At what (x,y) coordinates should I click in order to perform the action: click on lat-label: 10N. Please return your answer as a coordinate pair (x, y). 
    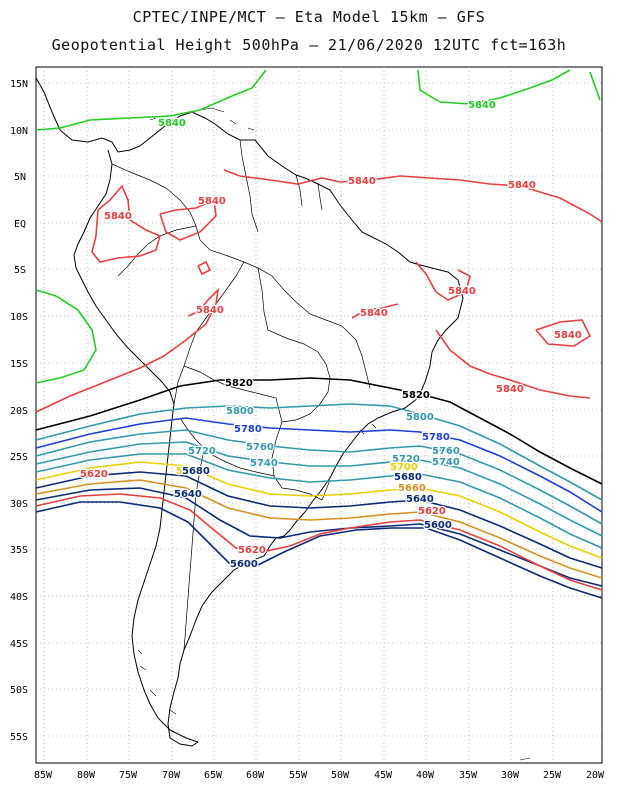
    Looking at the image, I should click on (19, 131).